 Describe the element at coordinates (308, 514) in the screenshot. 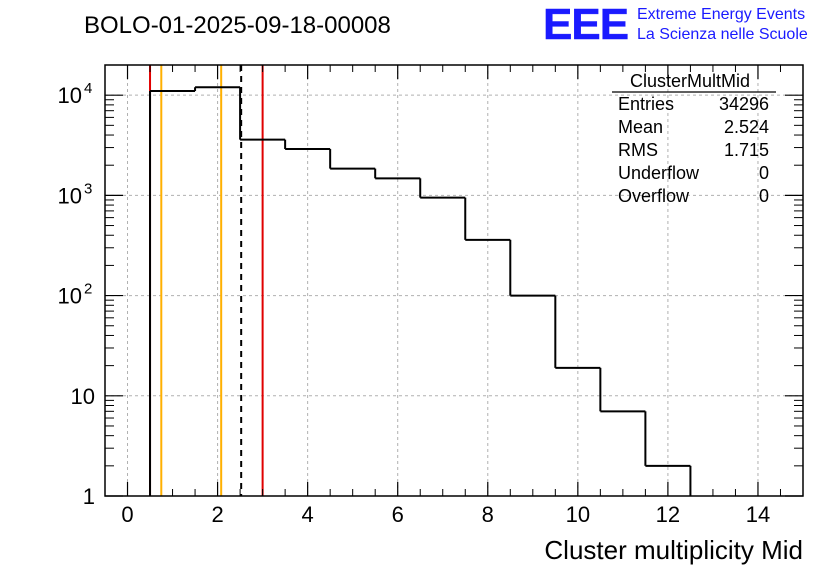

I see `x-tick-label: 4` at that location.